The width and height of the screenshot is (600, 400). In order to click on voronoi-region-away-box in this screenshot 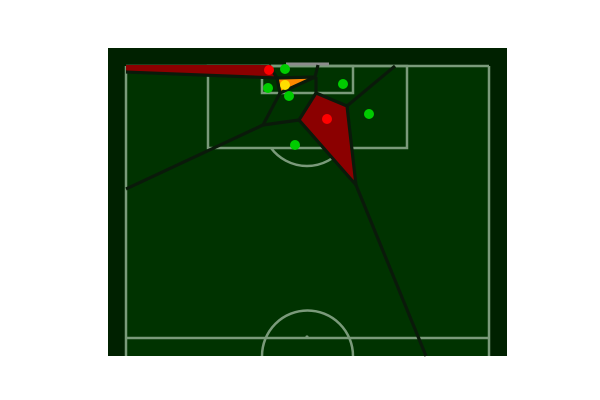, I will do `click(327, 139)`.